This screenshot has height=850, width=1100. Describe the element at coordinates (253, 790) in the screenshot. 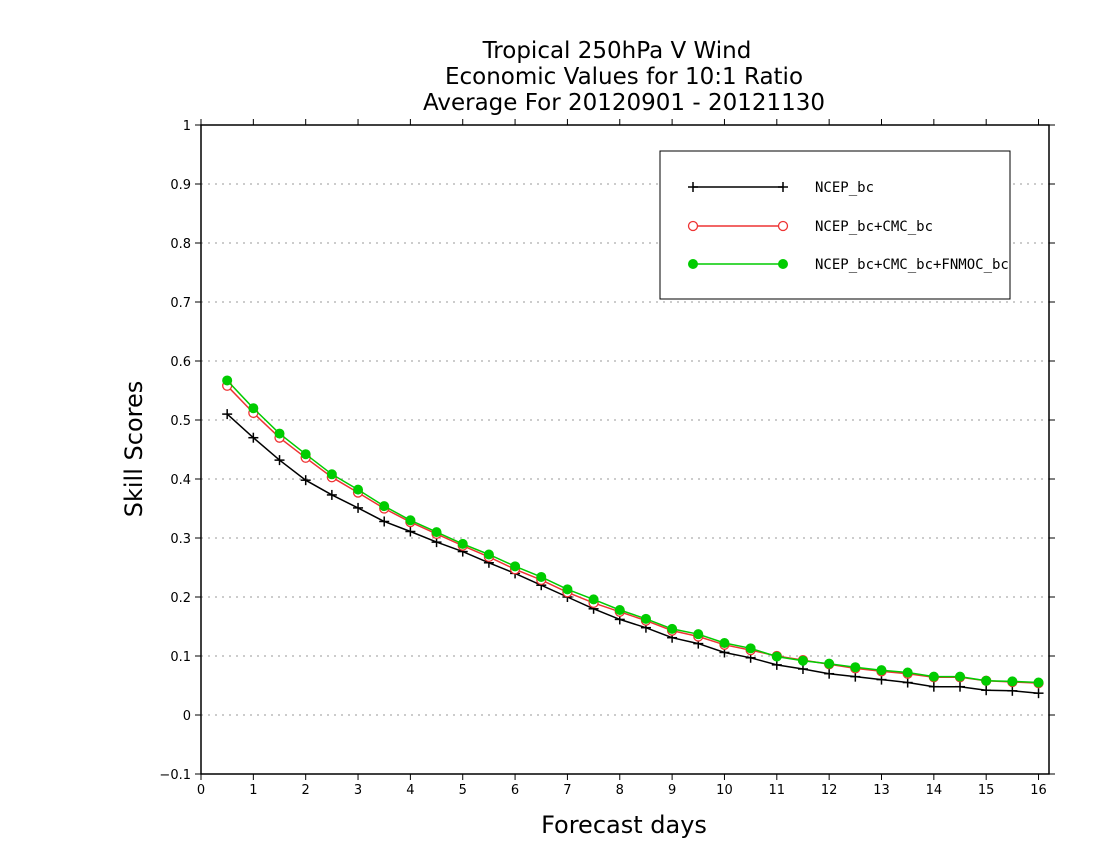

I see `x-tick-label: 1` at that location.